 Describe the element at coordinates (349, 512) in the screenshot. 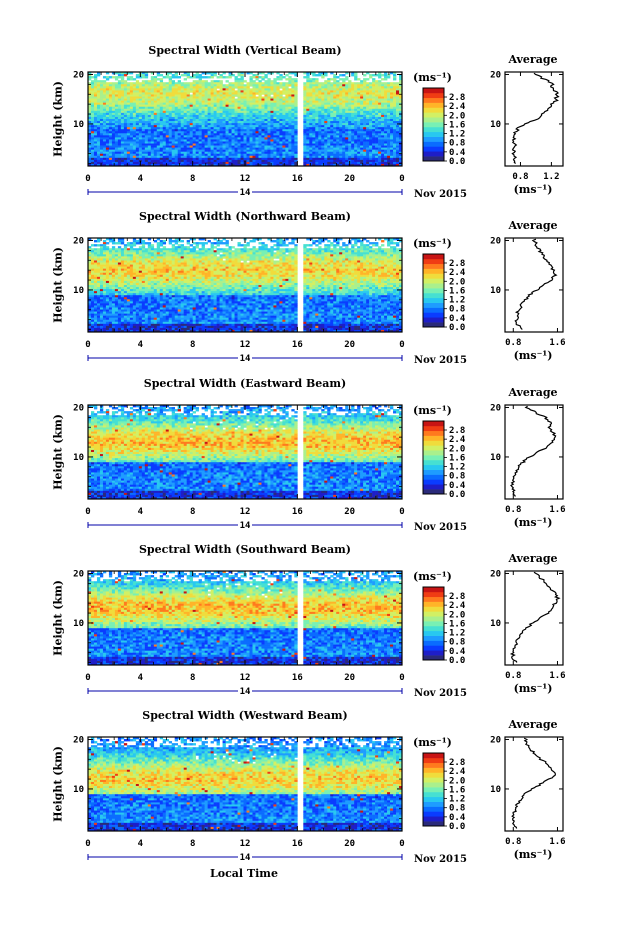

I see `x-tick-label: 20` at that location.